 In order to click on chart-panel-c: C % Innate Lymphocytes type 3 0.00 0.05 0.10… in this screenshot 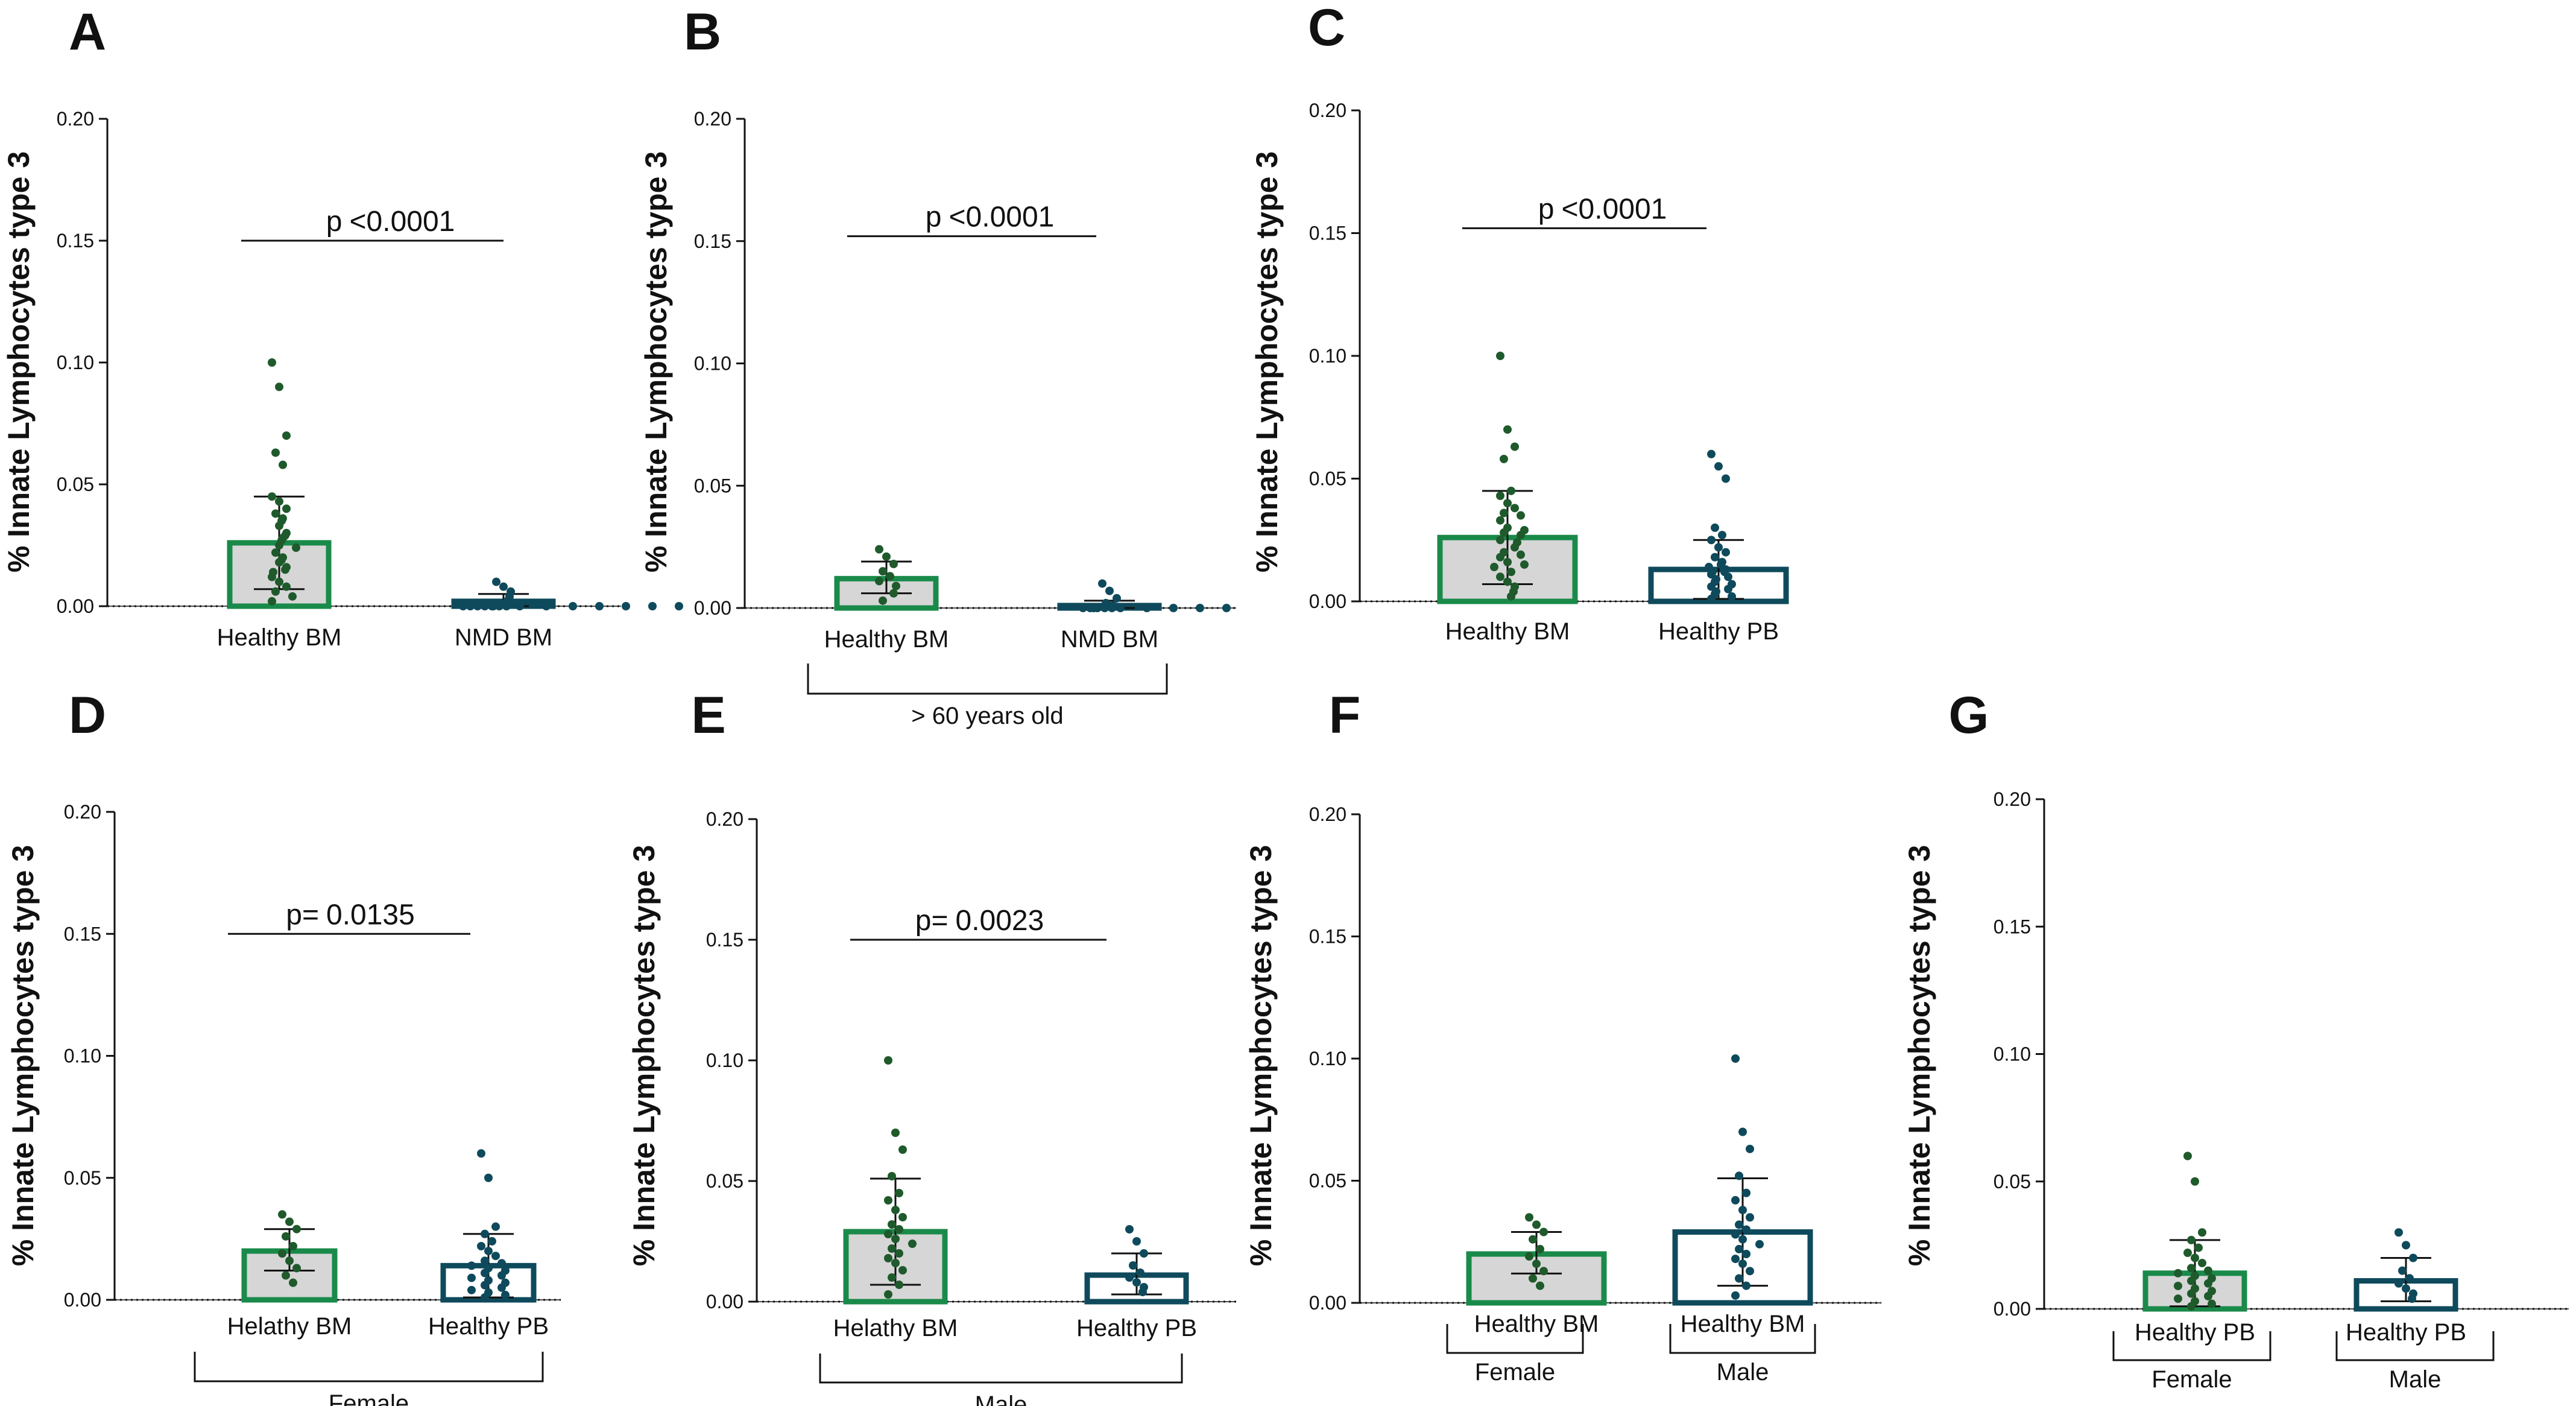, I will do `click(1519, 322)`.